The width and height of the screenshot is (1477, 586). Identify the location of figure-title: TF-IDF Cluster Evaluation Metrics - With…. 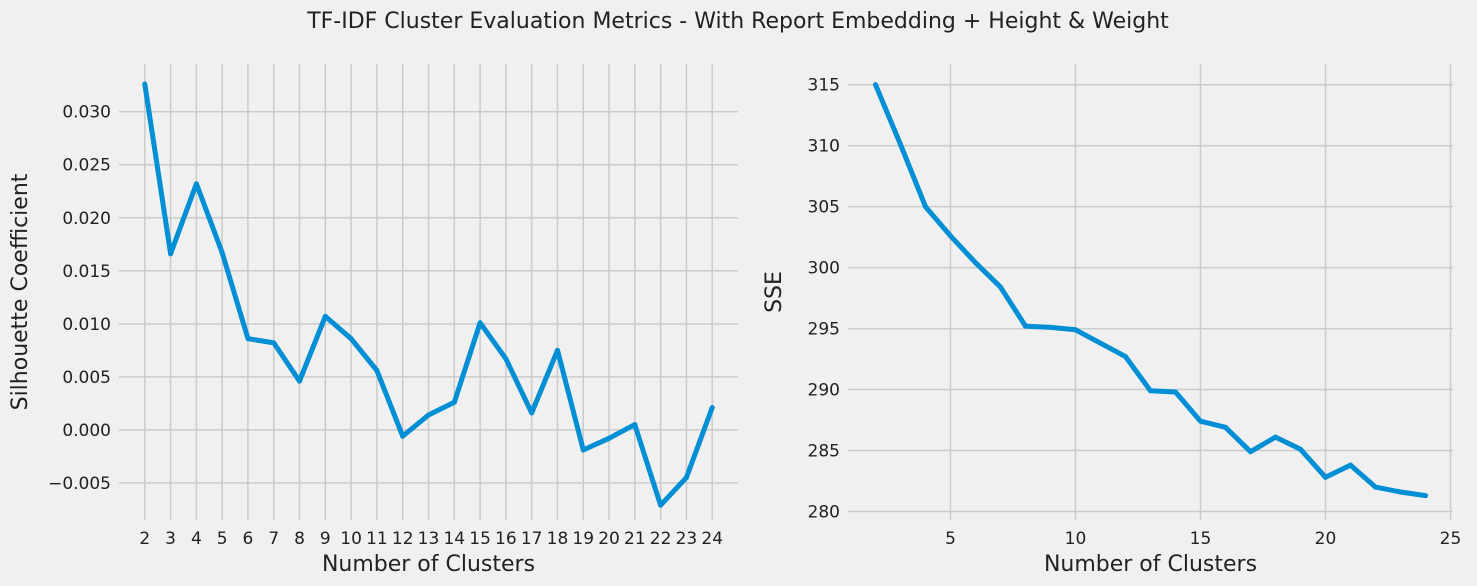
(737, 21).